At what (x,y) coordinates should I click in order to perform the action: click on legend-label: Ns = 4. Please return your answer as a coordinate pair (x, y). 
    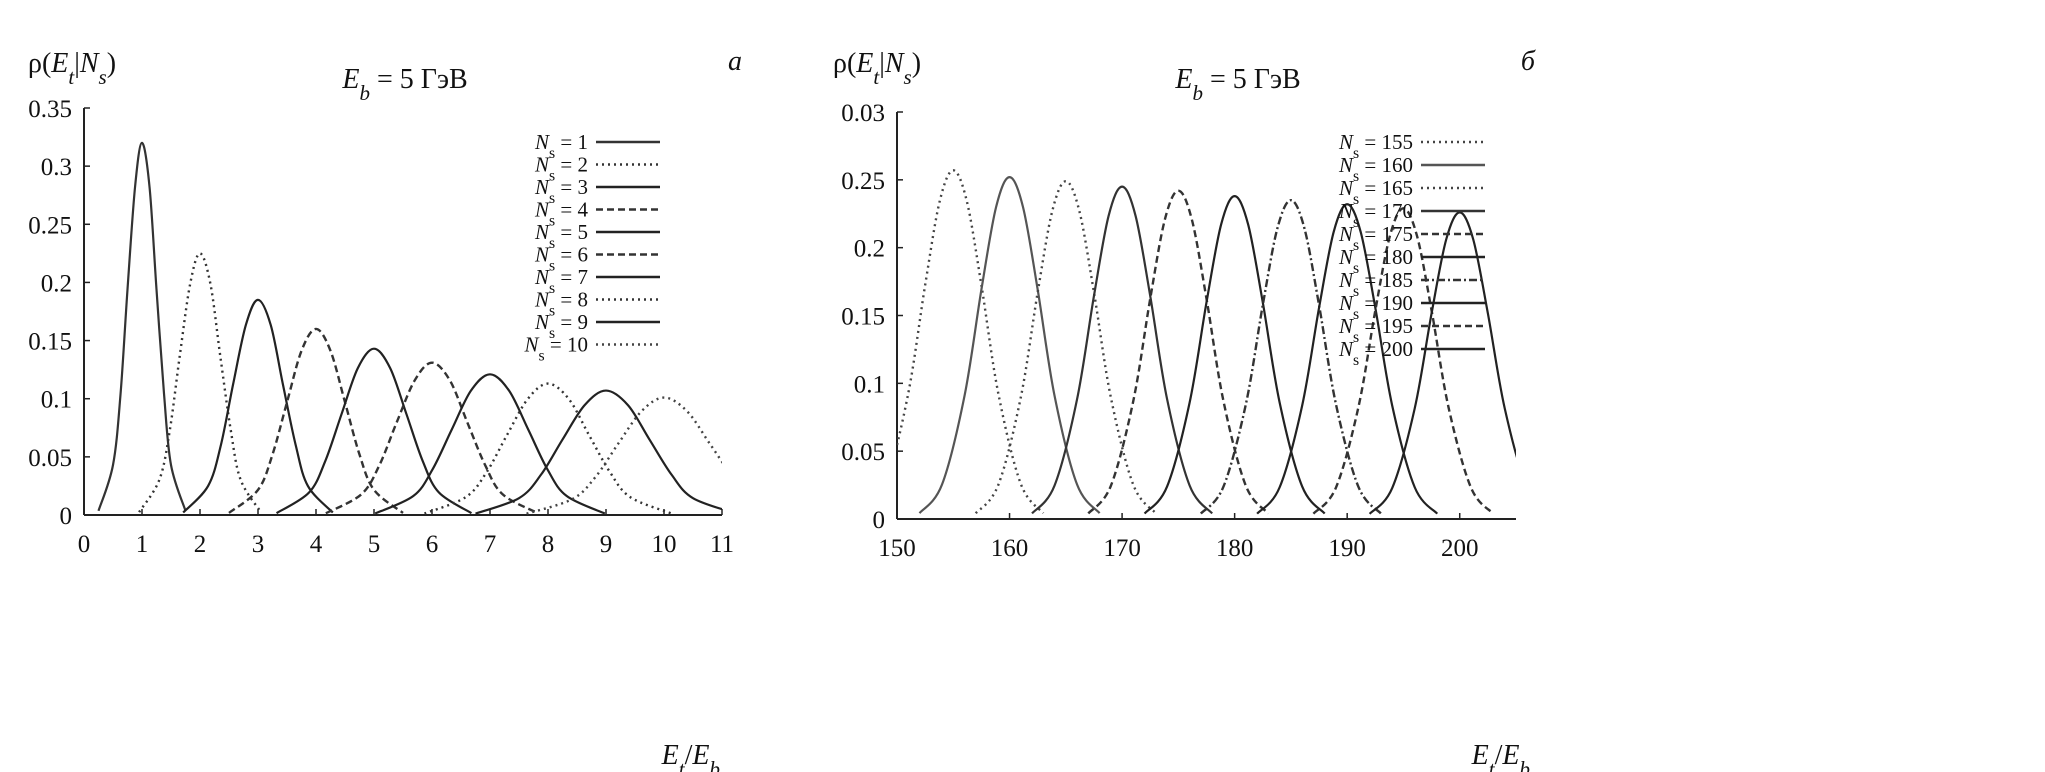
    Looking at the image, I should click on (561, 214).